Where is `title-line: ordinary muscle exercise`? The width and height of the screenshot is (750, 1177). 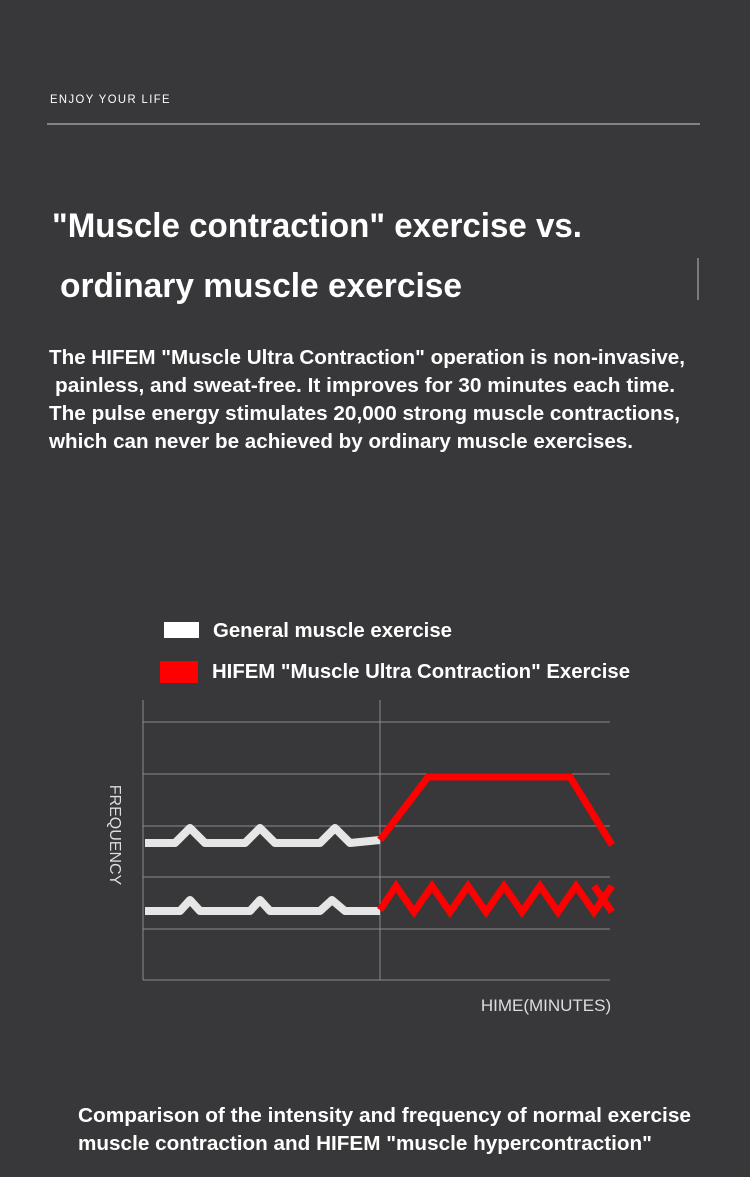
title-line: ordinary muscle exercise is located at coordinates (261, 286).